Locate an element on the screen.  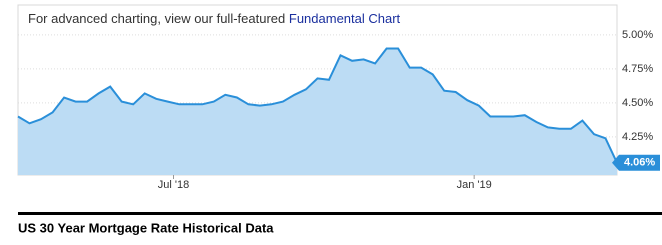
heading: US 30 Year Mortgage Rate Historical Data is located at coordinates (146, 227).